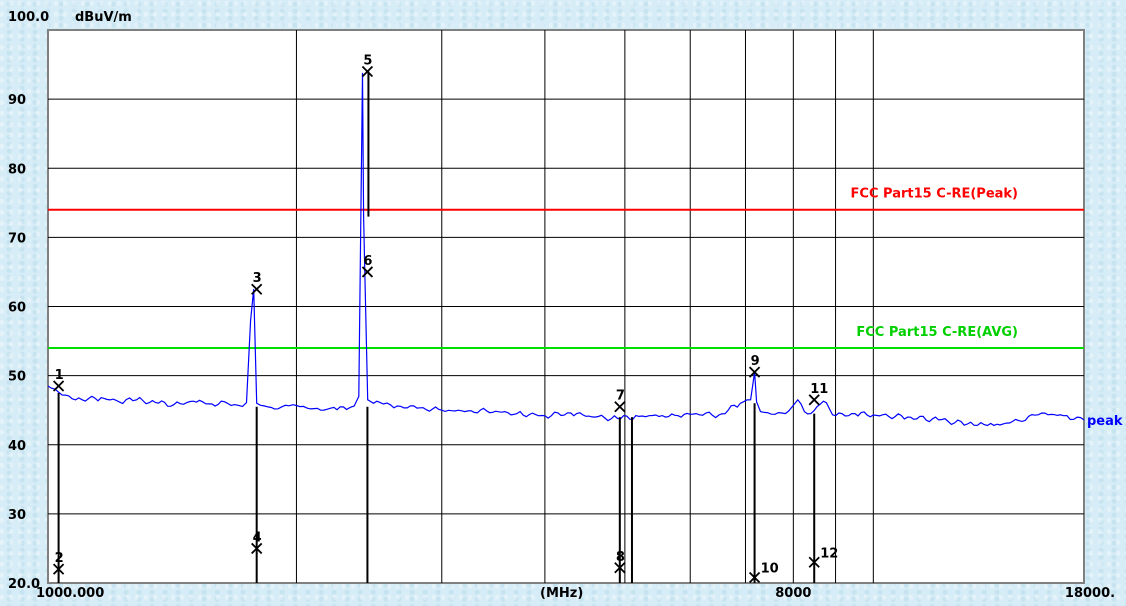 The image size is (1126, 606). What do you see at coordinates (620, 396) in the screenshot?
I see `marker-label: 7` at bounding box center [620, 396].